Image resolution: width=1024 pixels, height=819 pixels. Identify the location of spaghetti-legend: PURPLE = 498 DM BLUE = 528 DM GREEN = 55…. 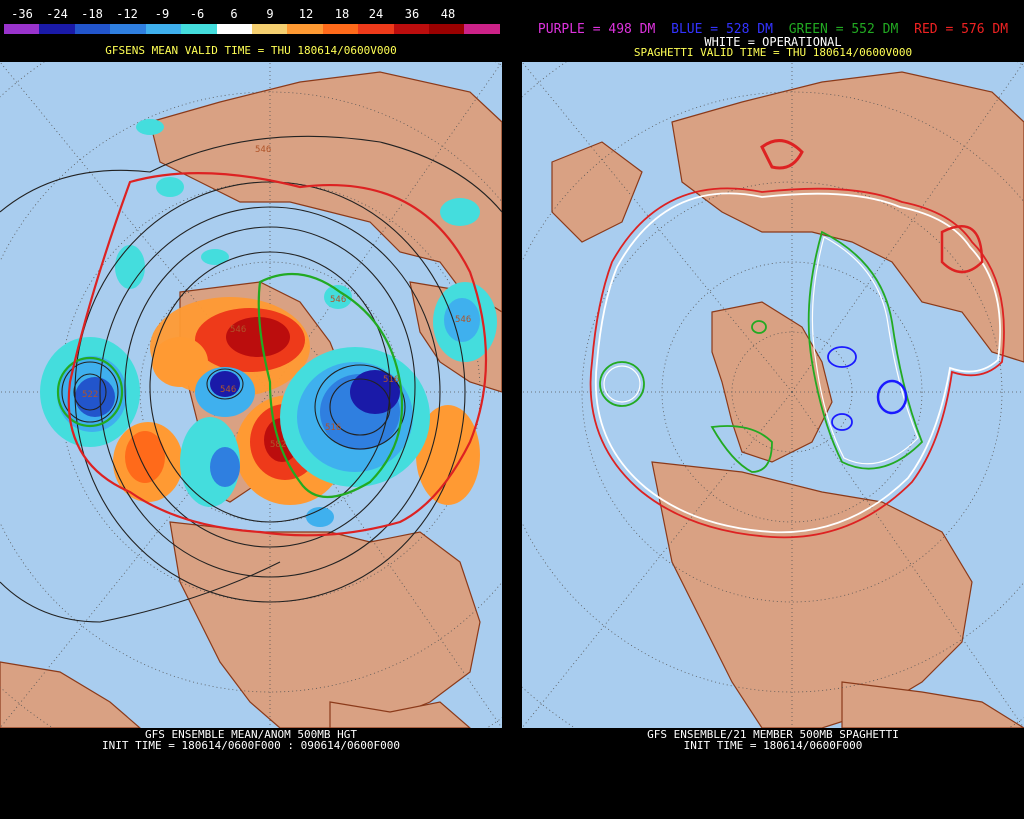
(773, 29).